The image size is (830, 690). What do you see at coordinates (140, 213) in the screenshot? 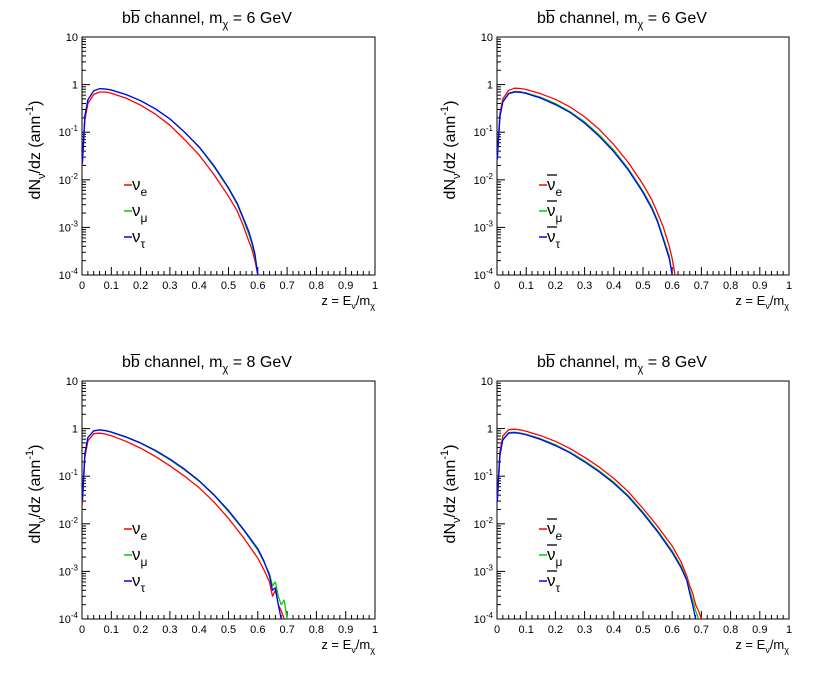
I see `legend-entry: νμ` at bounding box center [140, 213].